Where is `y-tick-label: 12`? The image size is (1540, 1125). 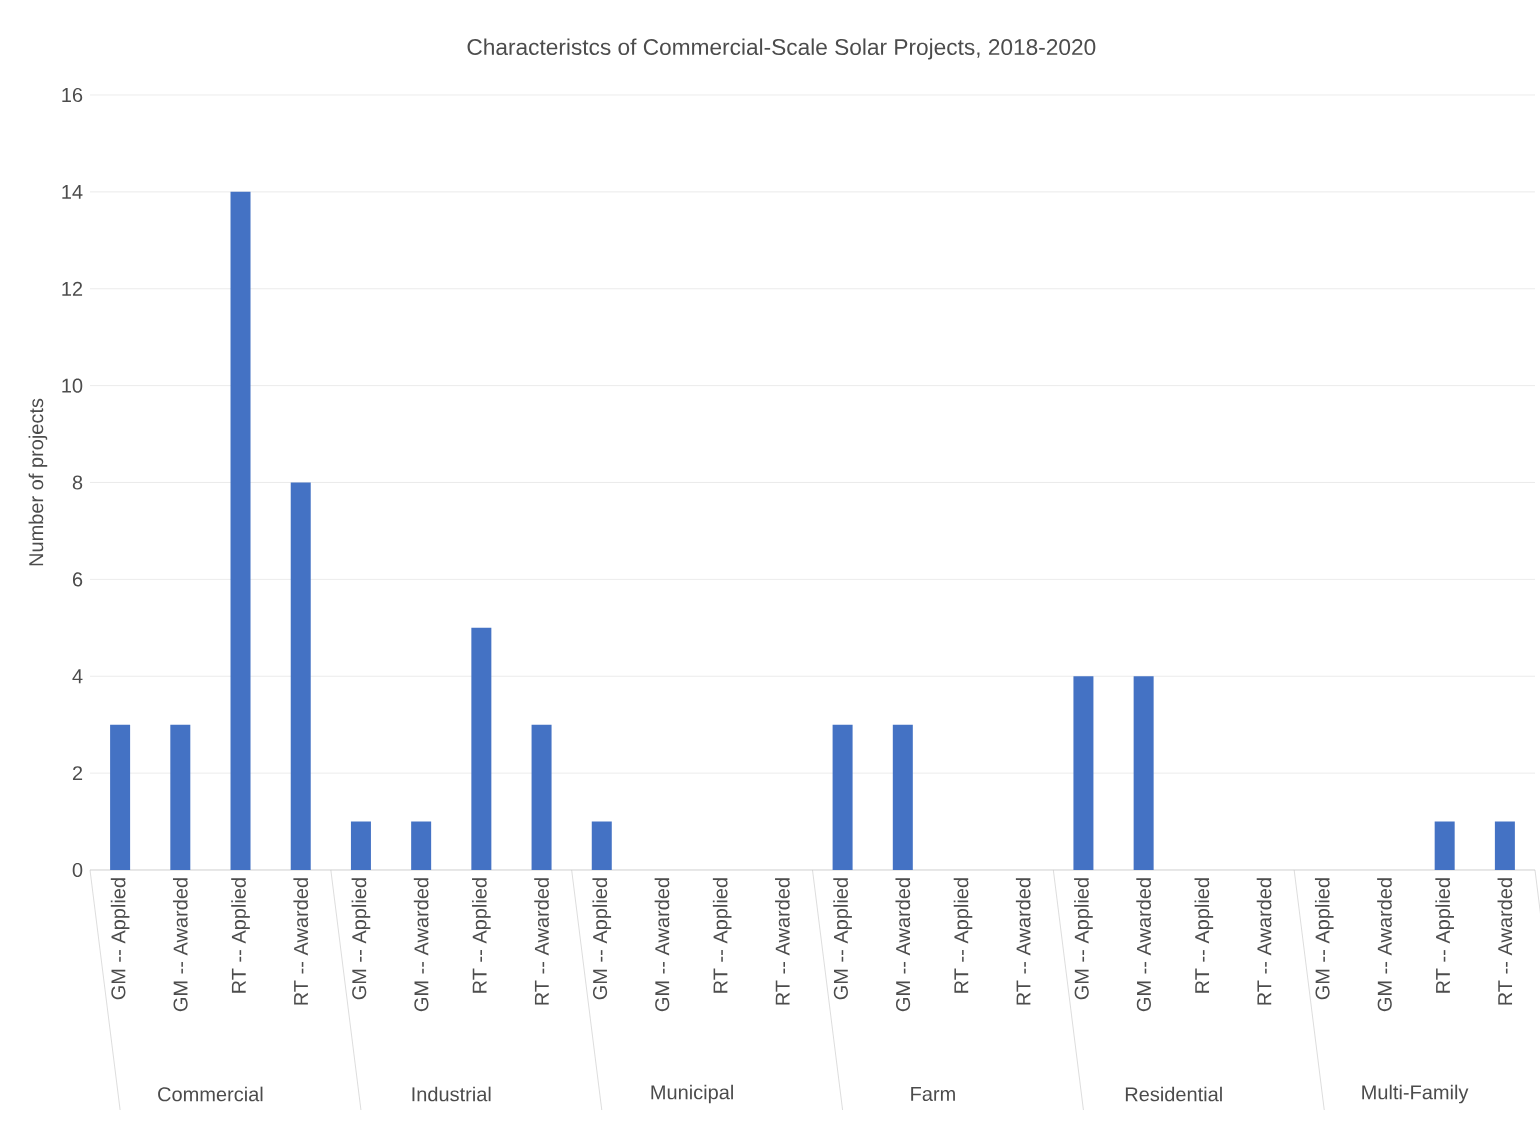
y-tick-label: 12 is located at coordinates (72, 288).